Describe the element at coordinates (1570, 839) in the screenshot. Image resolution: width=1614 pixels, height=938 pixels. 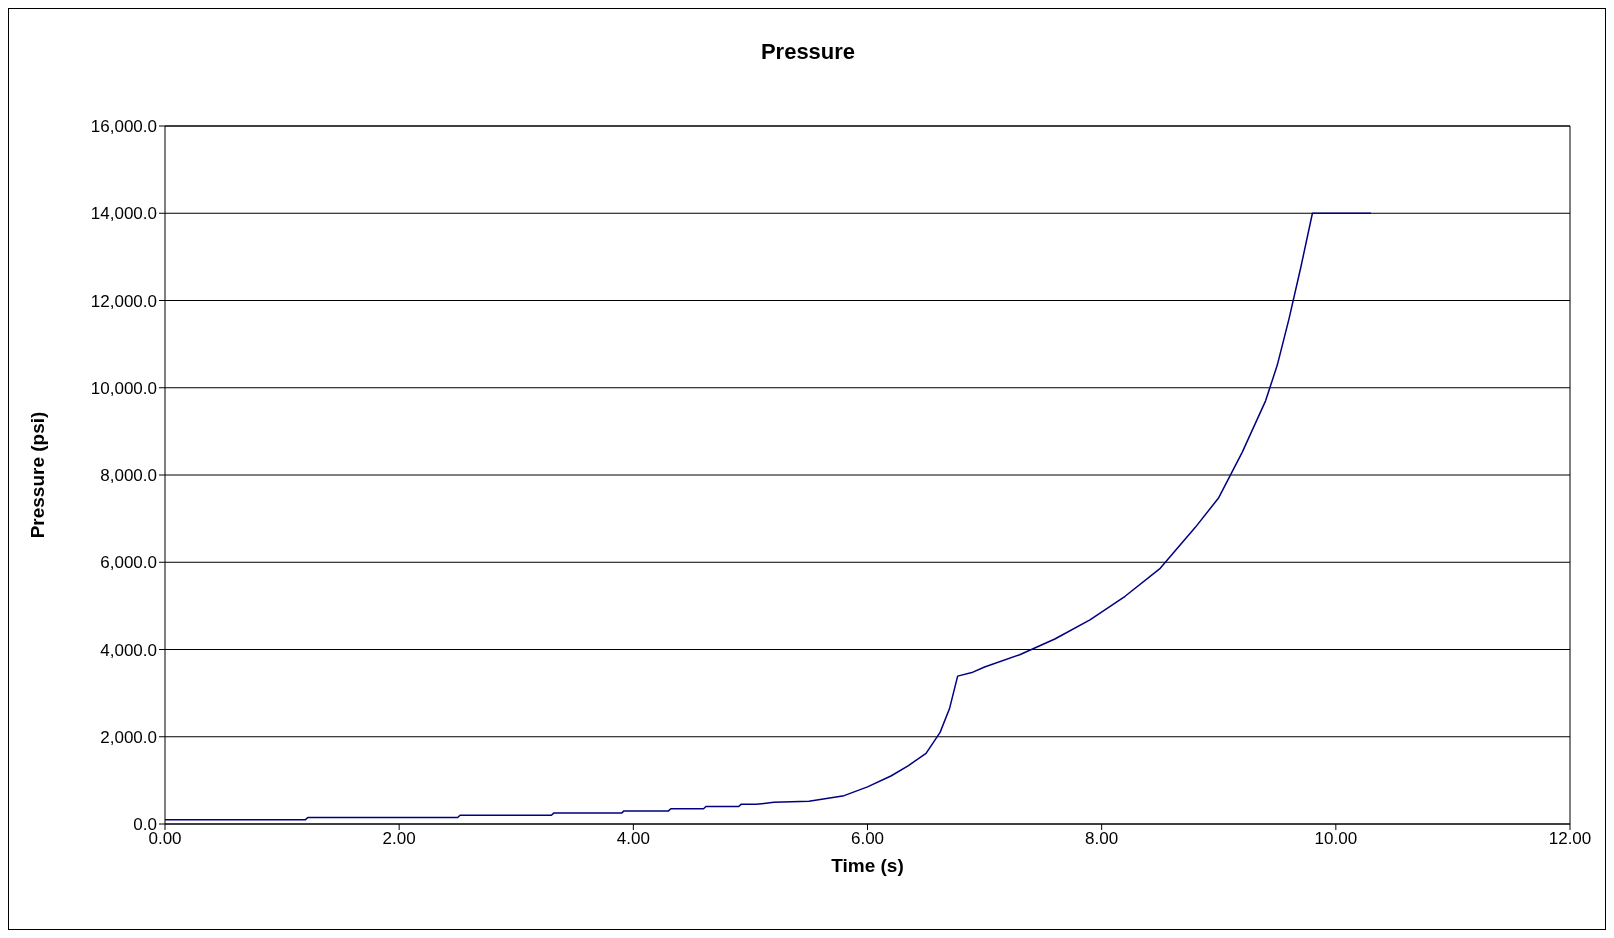
I see `x-tick-label: 12.00` at that location.